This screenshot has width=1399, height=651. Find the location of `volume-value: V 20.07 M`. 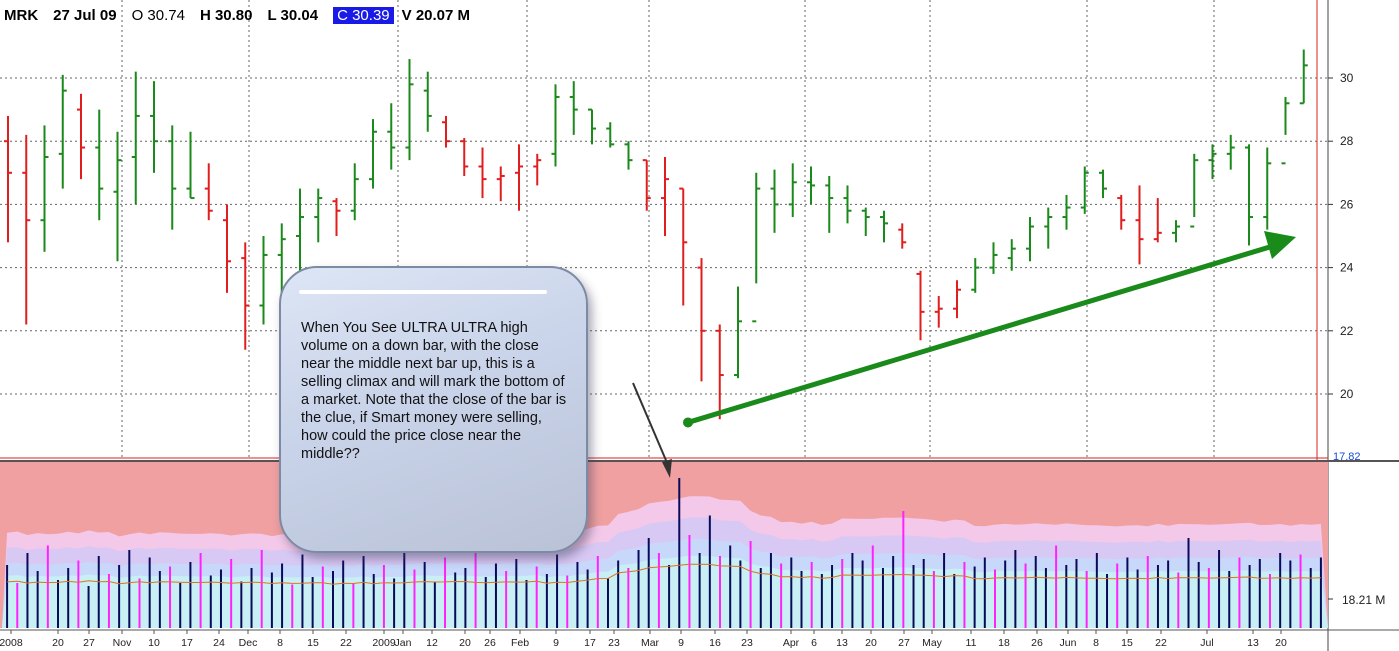

volume-value: V 20.07 M is located at coordinates (436, 15).